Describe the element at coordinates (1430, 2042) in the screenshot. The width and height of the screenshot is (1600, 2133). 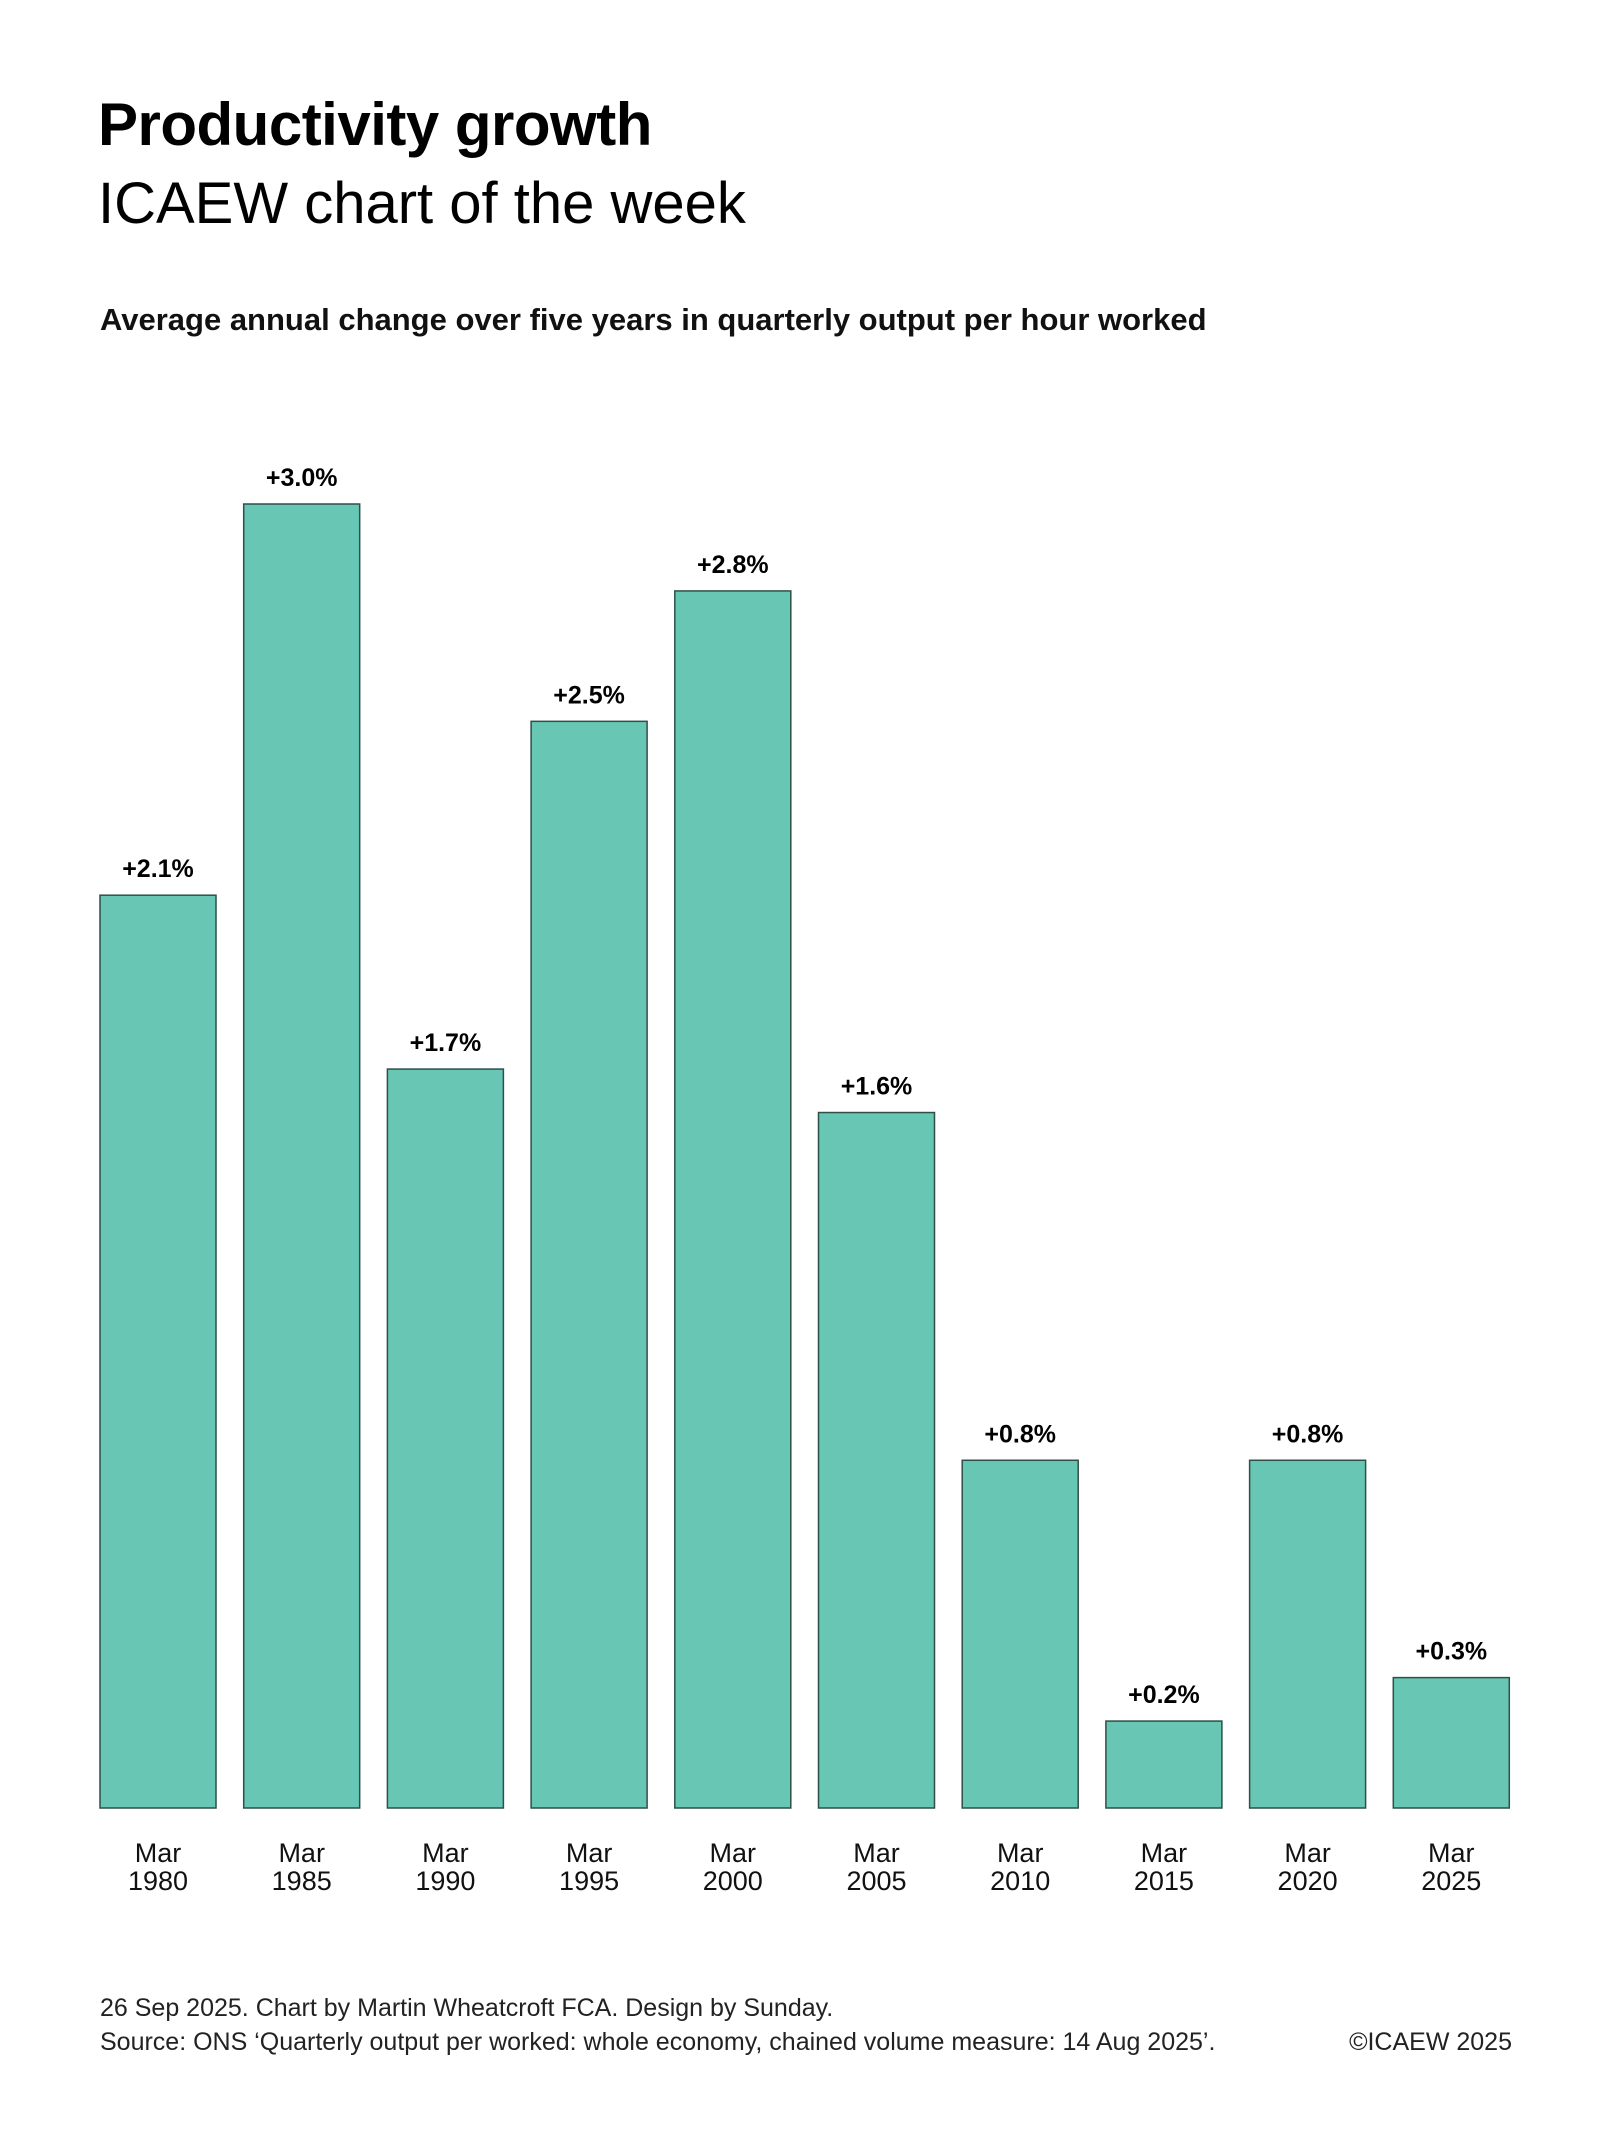
I see `copyright: ©ICAEW 2025` at that location.